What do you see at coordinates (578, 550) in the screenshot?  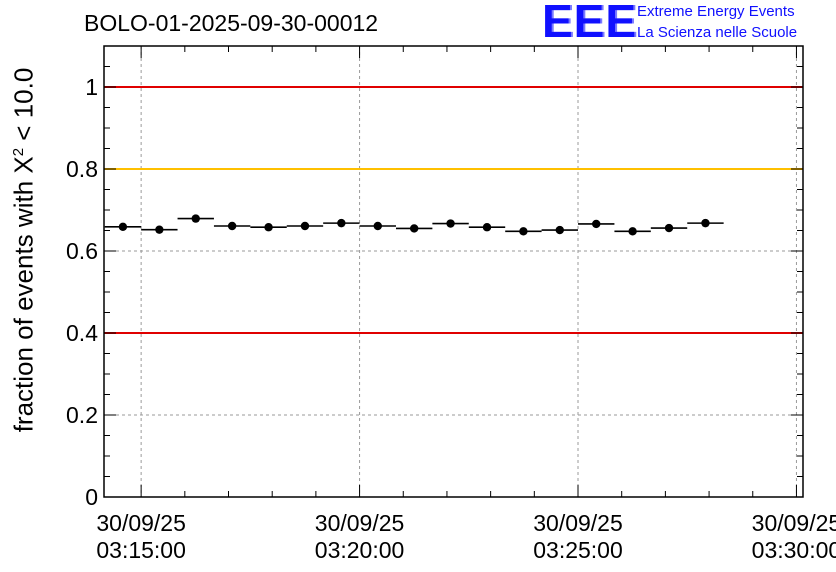 I see `x-tick-label-time: 03:25:00` at bounding box center [578, 550].